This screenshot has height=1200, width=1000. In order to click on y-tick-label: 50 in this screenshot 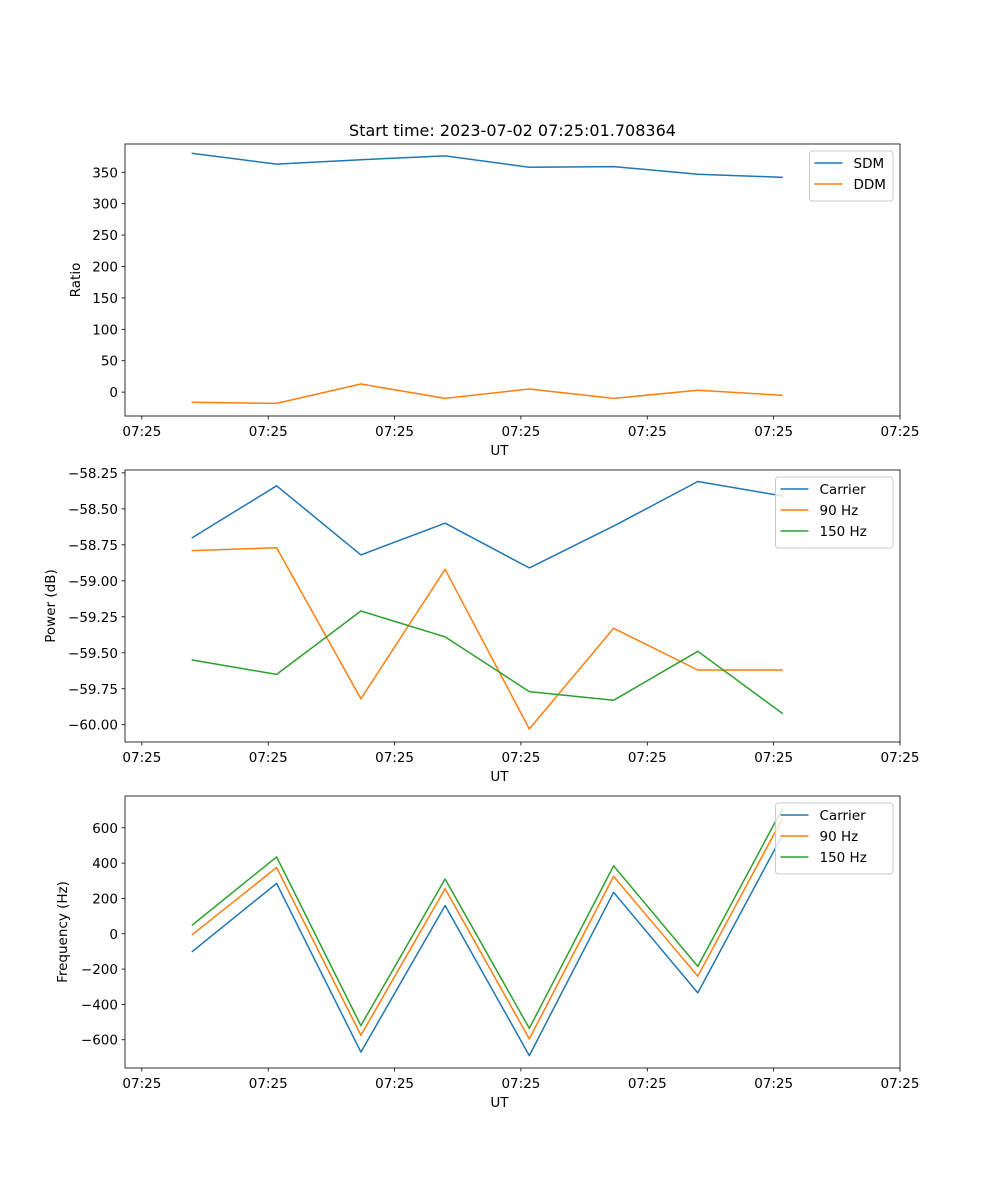, I will do `click(109, 362)`.